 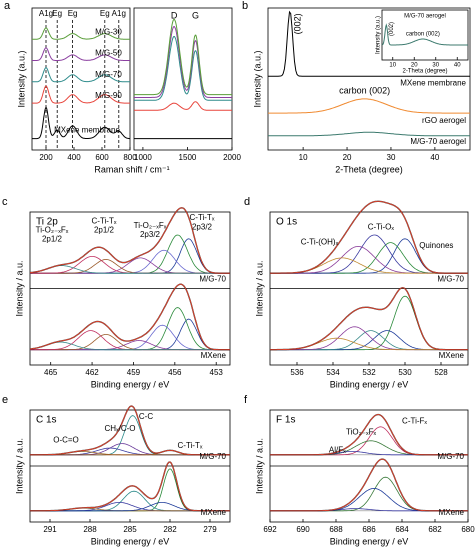 What do you see at coordinates (402, 529) in the screenshot?
I see `x-tick-label: 684` at bounding box center [402, 529].